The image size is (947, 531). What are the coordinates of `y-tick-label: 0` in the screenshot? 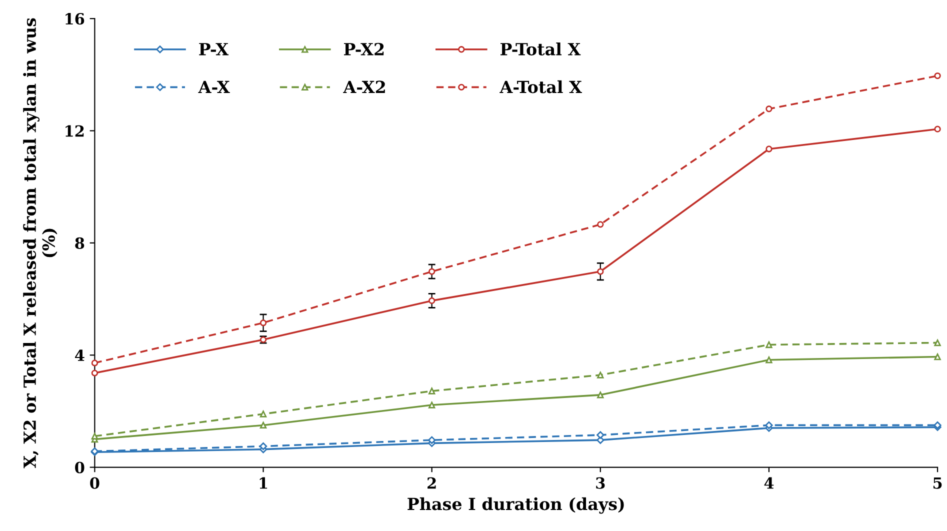 It's located at (79, 468).